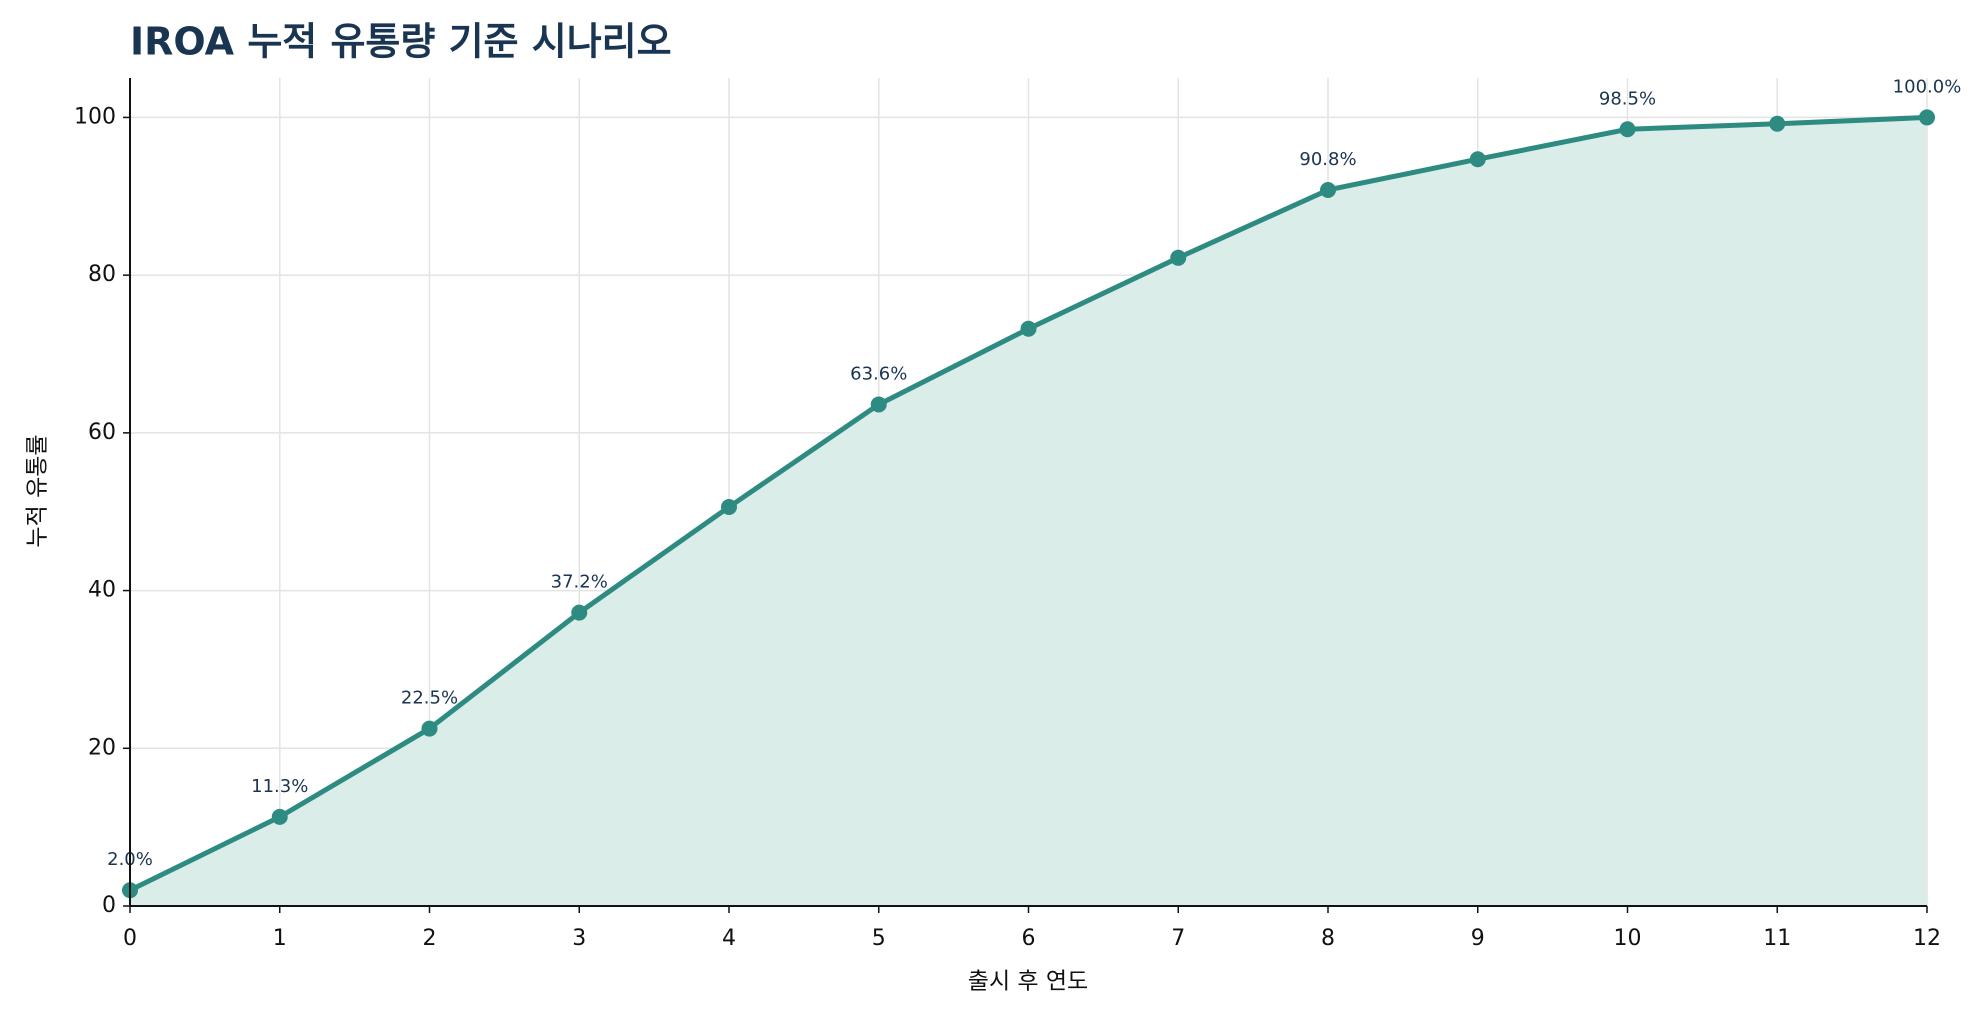 This screenshot has width=1979, height=1020. What do you see at coordinates (1627, 98) in the screenshot?
I see `value-label: 98.5%` at bounding box center [1627, 98].